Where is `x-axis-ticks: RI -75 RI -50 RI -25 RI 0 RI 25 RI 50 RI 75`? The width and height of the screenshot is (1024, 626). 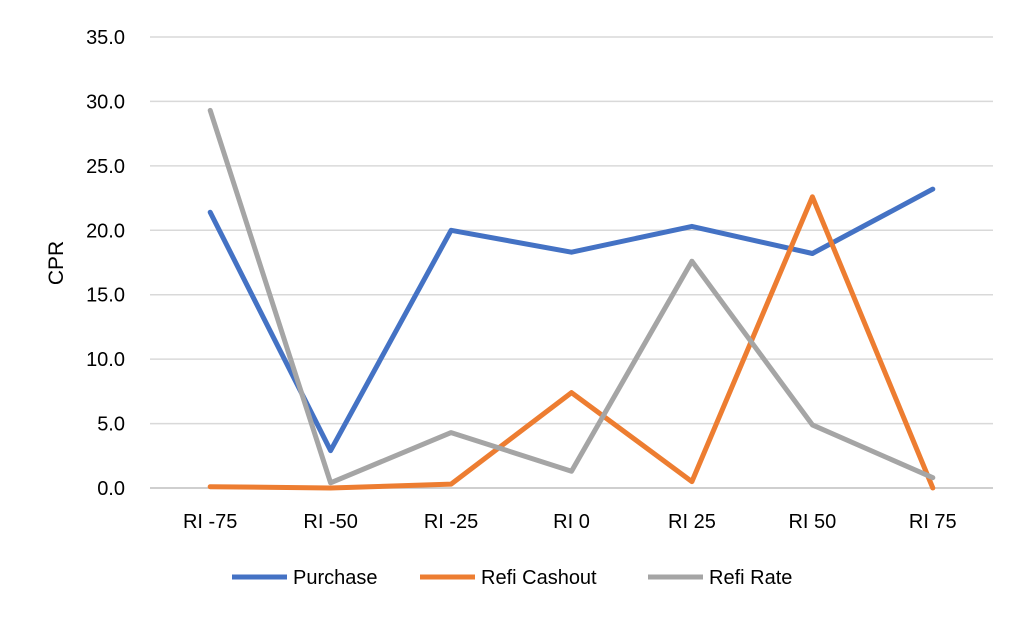 x-axis-ticks: RI -75 RI -50 RI -25 RI 0 RI 25 RI 50 RI 75 is located at coordinates (570, 522).